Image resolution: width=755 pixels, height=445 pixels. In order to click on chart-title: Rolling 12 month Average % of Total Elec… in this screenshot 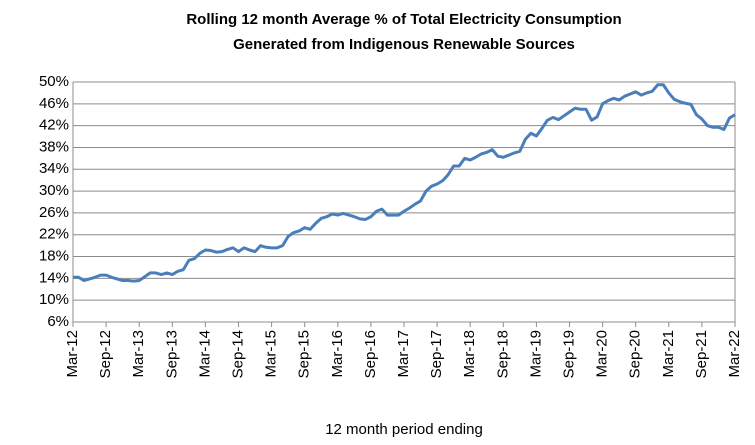, I will do `click(403, 19)`.